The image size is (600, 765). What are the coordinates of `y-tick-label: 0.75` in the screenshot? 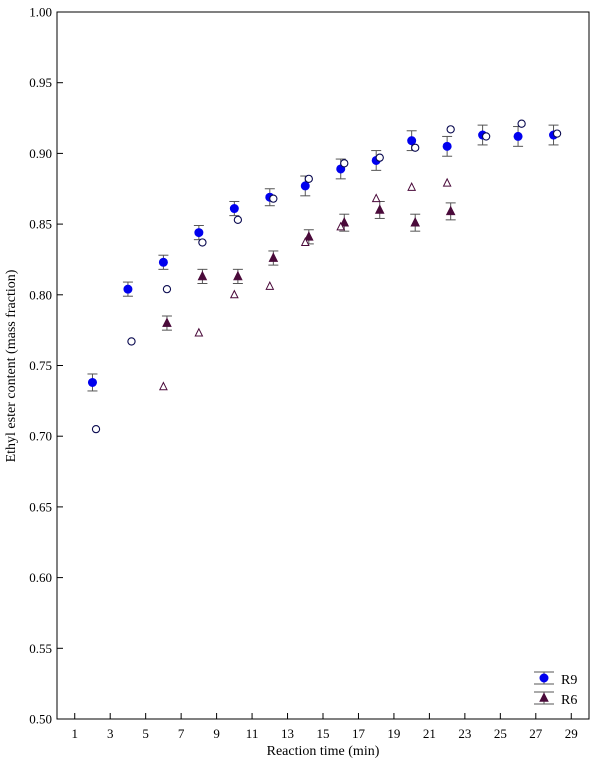 It's located at (40, 365).